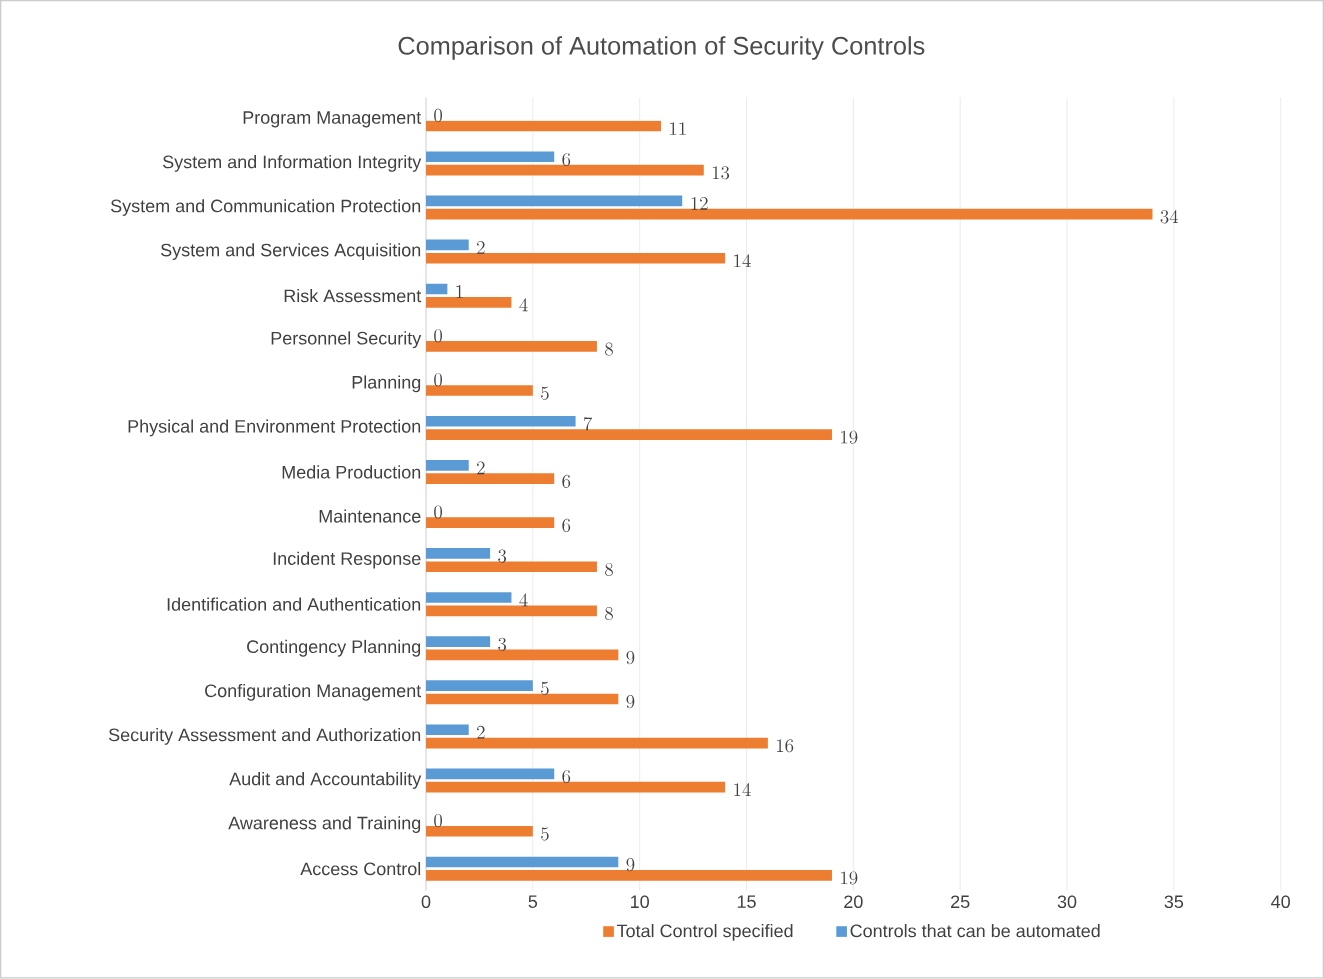 The image size is (1324, 979). What do you see at coordinates (346, 340) in the screenshot?
I see `y-tick-label: Personnel Security` at bounding box center [346, 340].